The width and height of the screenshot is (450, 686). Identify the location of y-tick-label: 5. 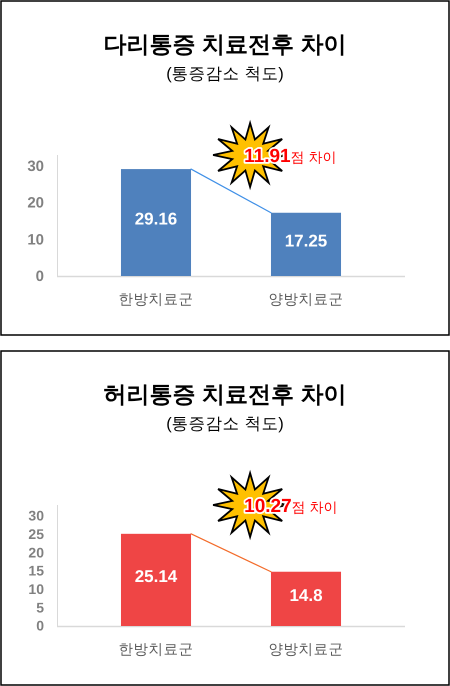
(40, 607).